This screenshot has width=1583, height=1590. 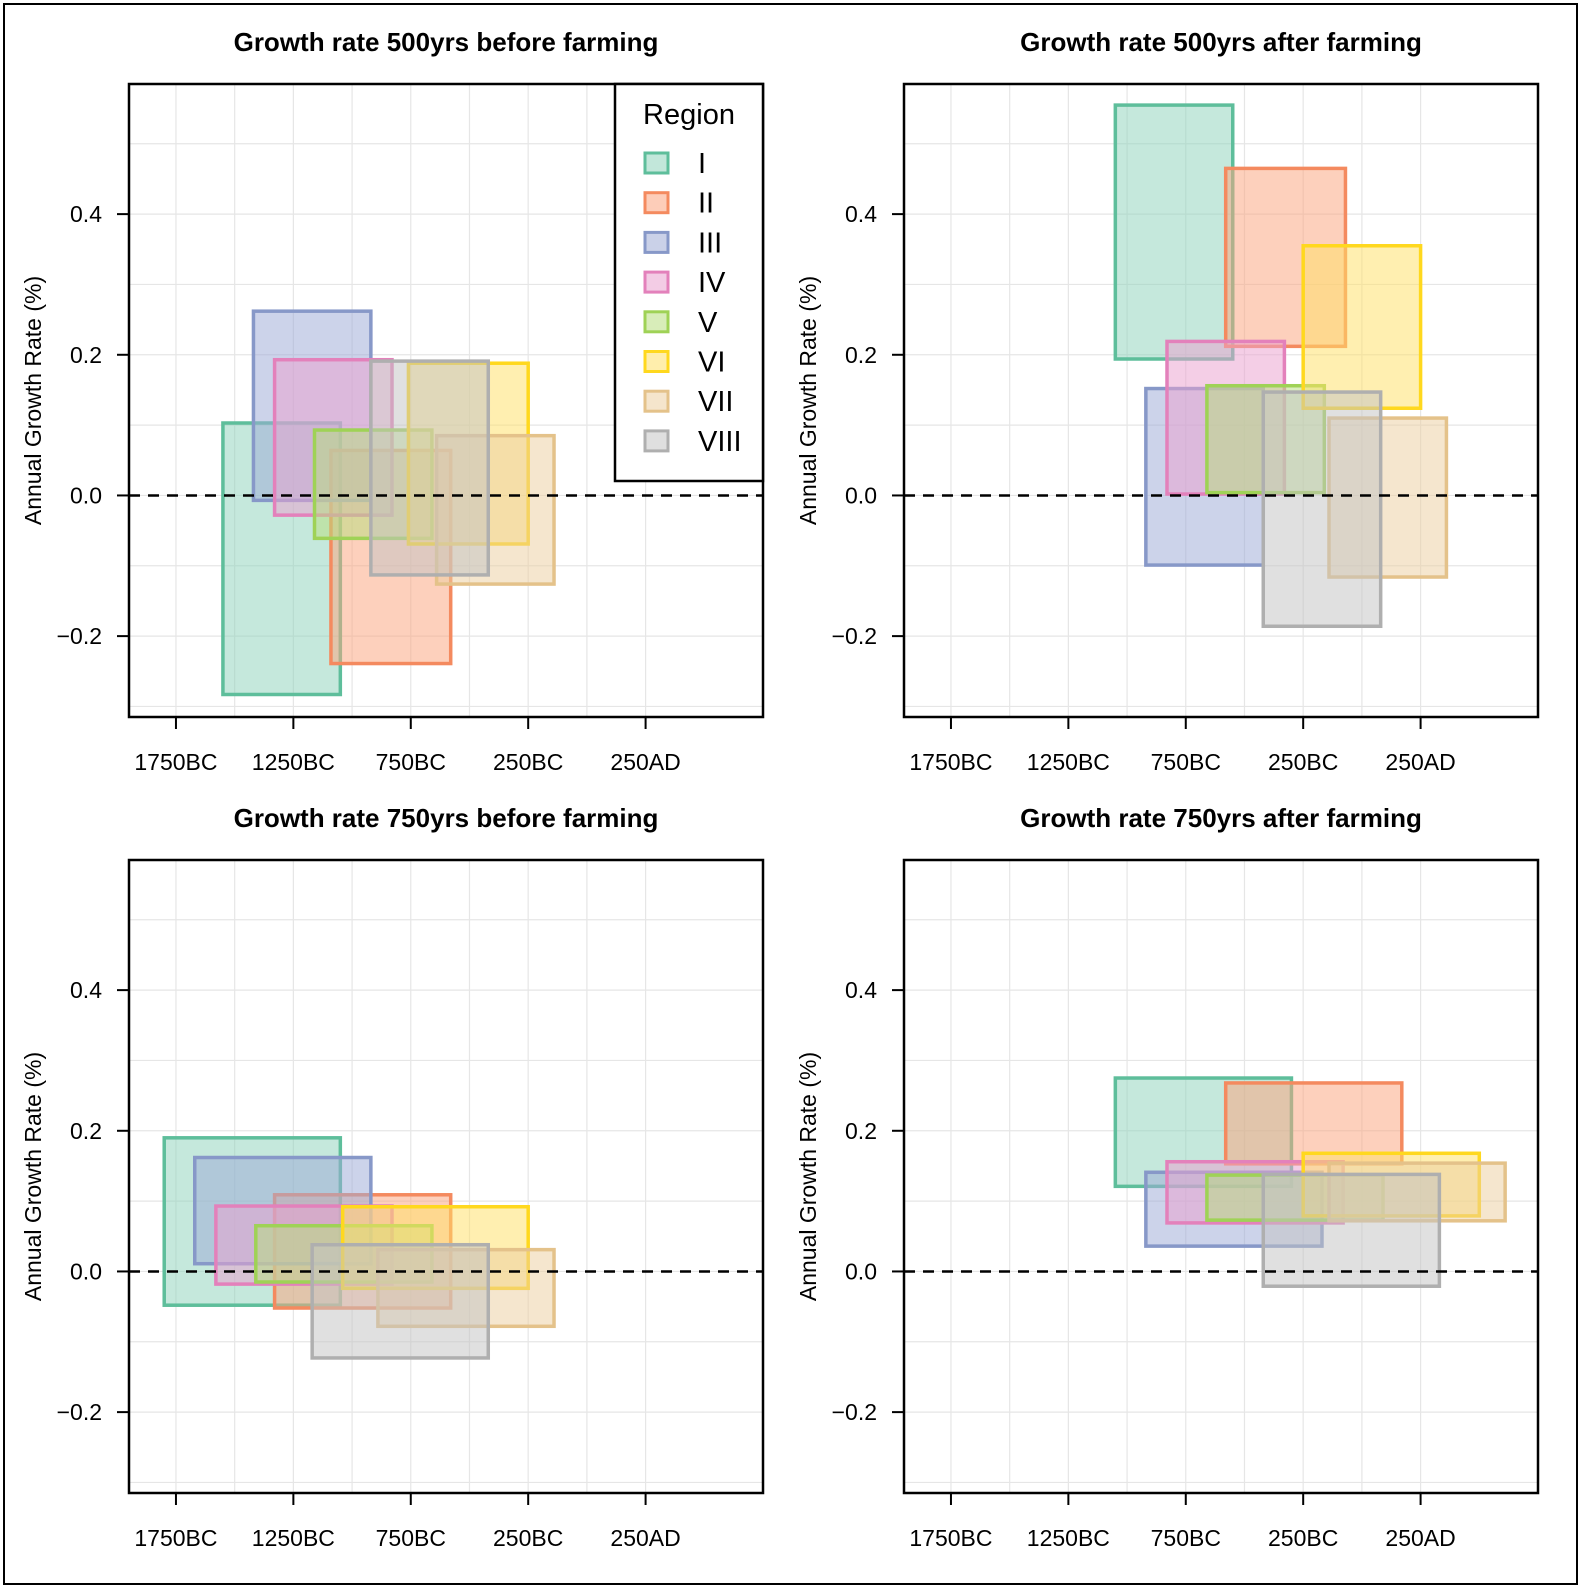 I want to click on legend-item-viii: VIII, so click(x=692, y=442).